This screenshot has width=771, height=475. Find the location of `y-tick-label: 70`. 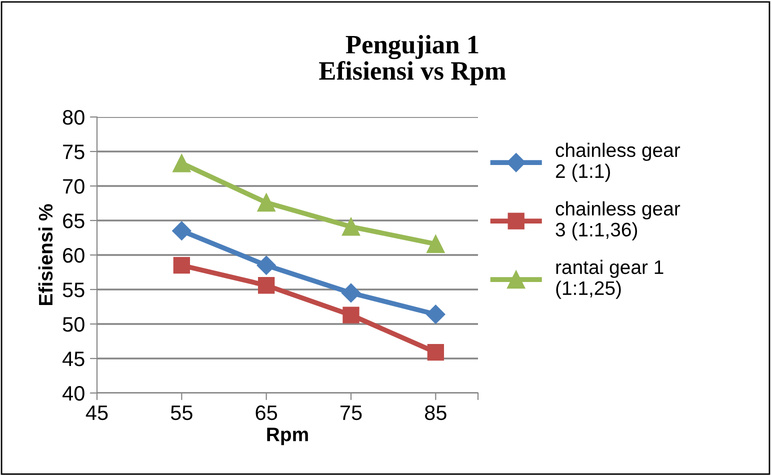

y-tick-label: 70 is located at coordinates (73, 186).